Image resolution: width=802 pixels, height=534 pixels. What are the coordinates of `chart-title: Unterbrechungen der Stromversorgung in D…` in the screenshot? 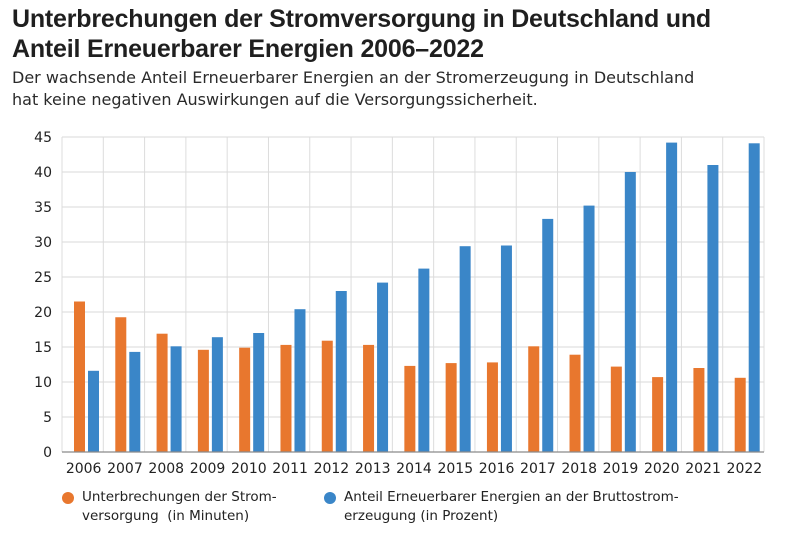 It's located at (407, 34).